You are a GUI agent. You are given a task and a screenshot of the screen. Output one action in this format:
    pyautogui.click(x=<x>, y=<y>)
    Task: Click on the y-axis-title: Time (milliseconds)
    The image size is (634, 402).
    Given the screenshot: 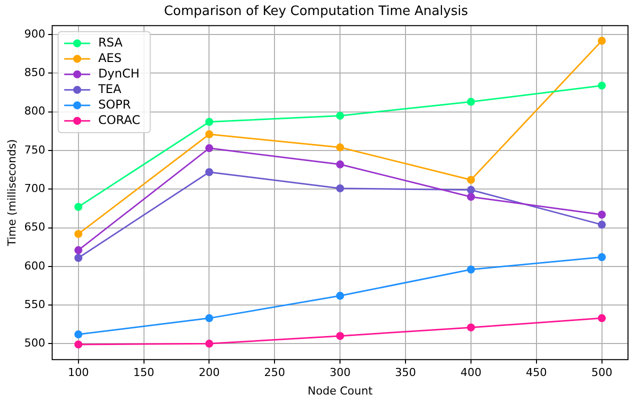 What is the action you would take?
    pyautogui.click(x=11, y=193)
    